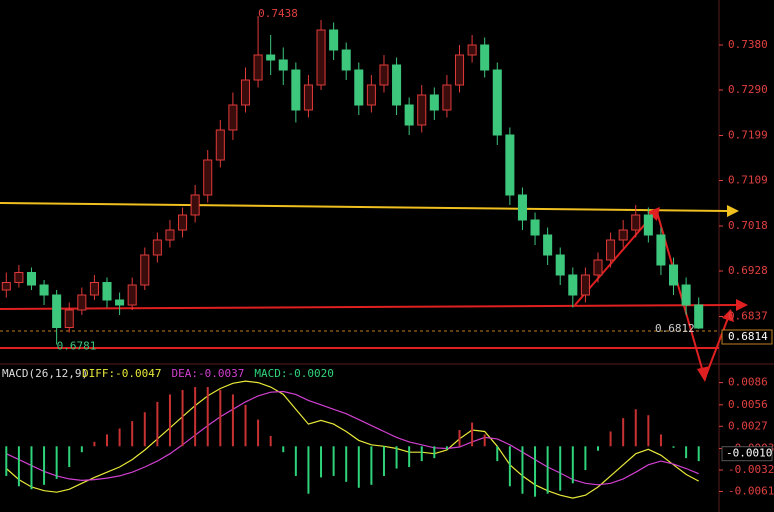 This screenshot has height=512, width=774. Describe the element at coordinates (748, 180) in the screenshot. I see `y-tick-label: 0.7109` at that location.